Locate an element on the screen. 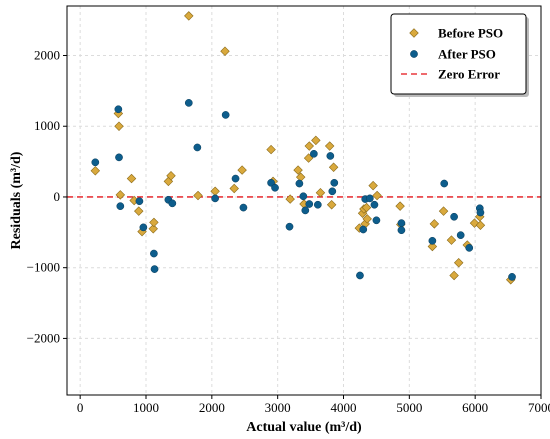  y-axis-label: Residuals (m³/d) is located at coordinates (16, 200).